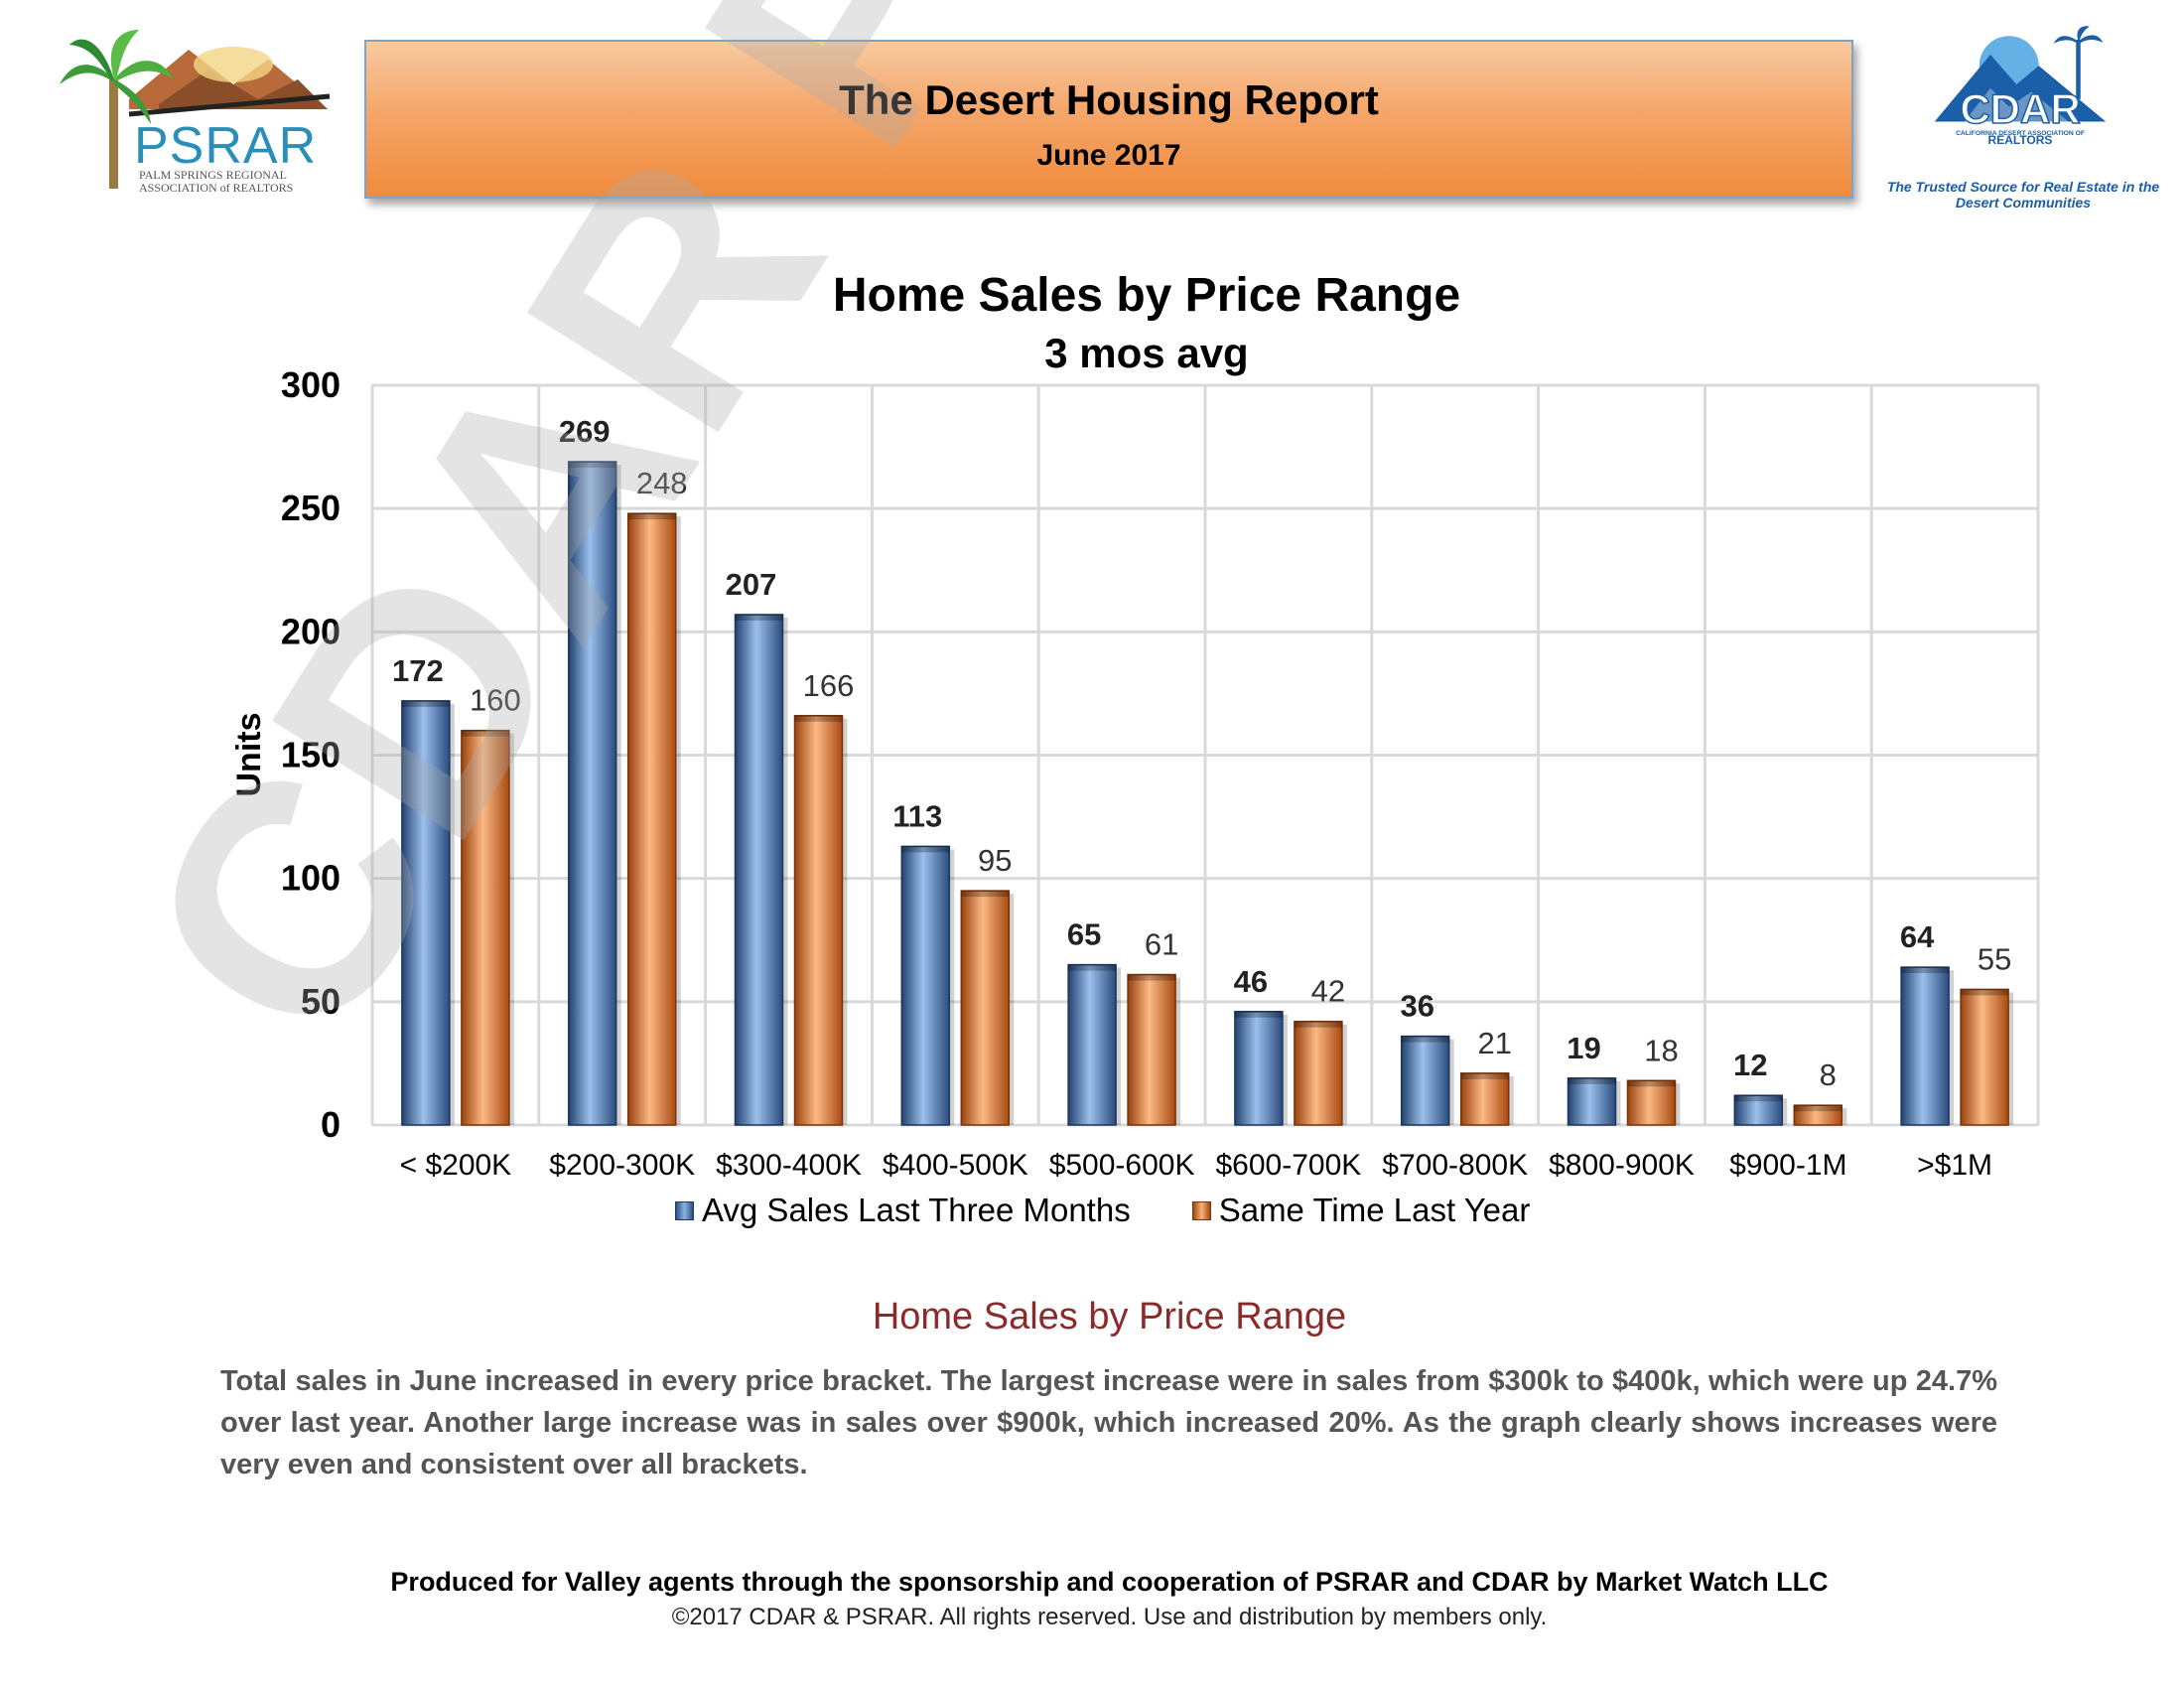 The image size is (2184, 1688). Describe the element at coordinates (1201, 1210) in the screenshot. I see `legend-swatch-orange` at that location.